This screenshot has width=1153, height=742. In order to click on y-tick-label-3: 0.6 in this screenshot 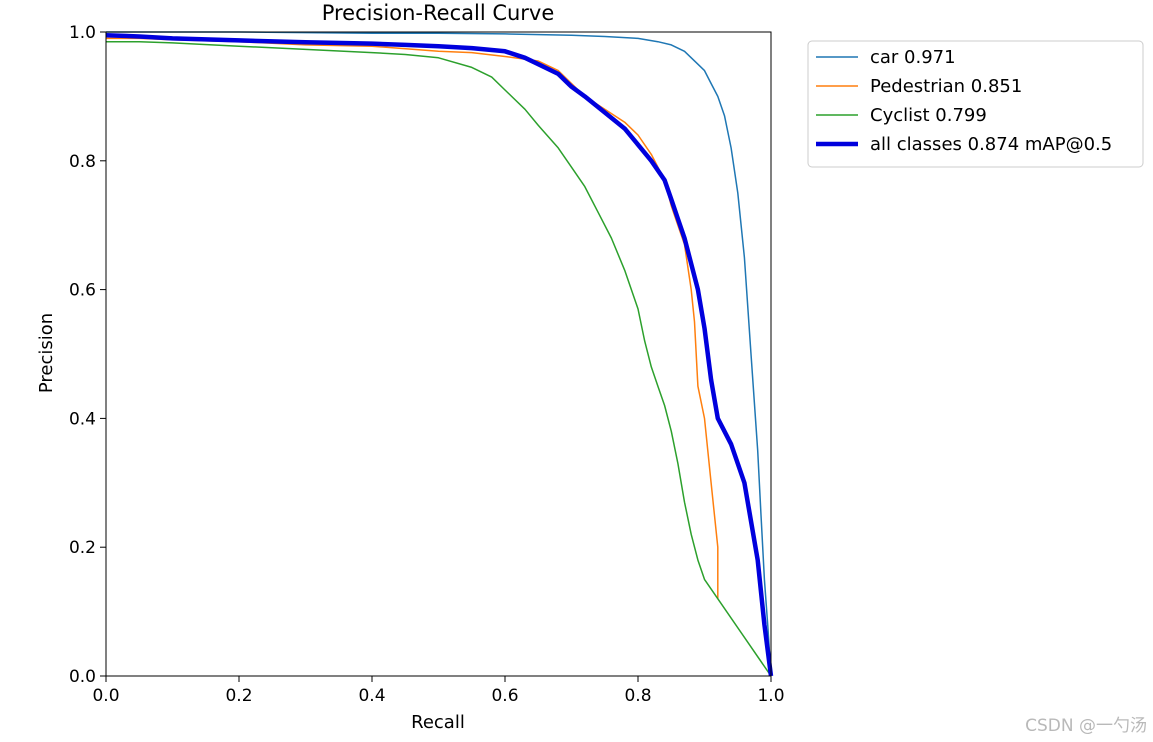, I will do `click(82, 291)`.